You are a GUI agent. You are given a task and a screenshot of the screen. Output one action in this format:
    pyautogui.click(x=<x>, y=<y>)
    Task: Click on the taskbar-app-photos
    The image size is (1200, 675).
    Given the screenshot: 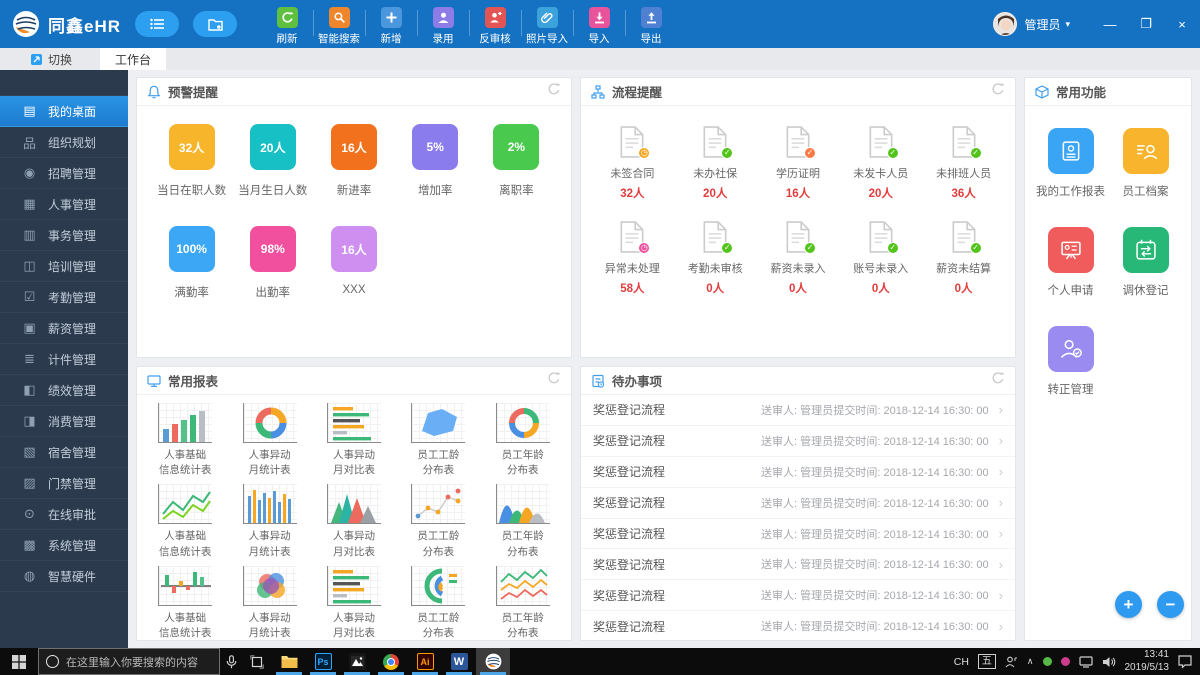 What is the action you would take?
    pyautogui.click(x=357, y=661)
    